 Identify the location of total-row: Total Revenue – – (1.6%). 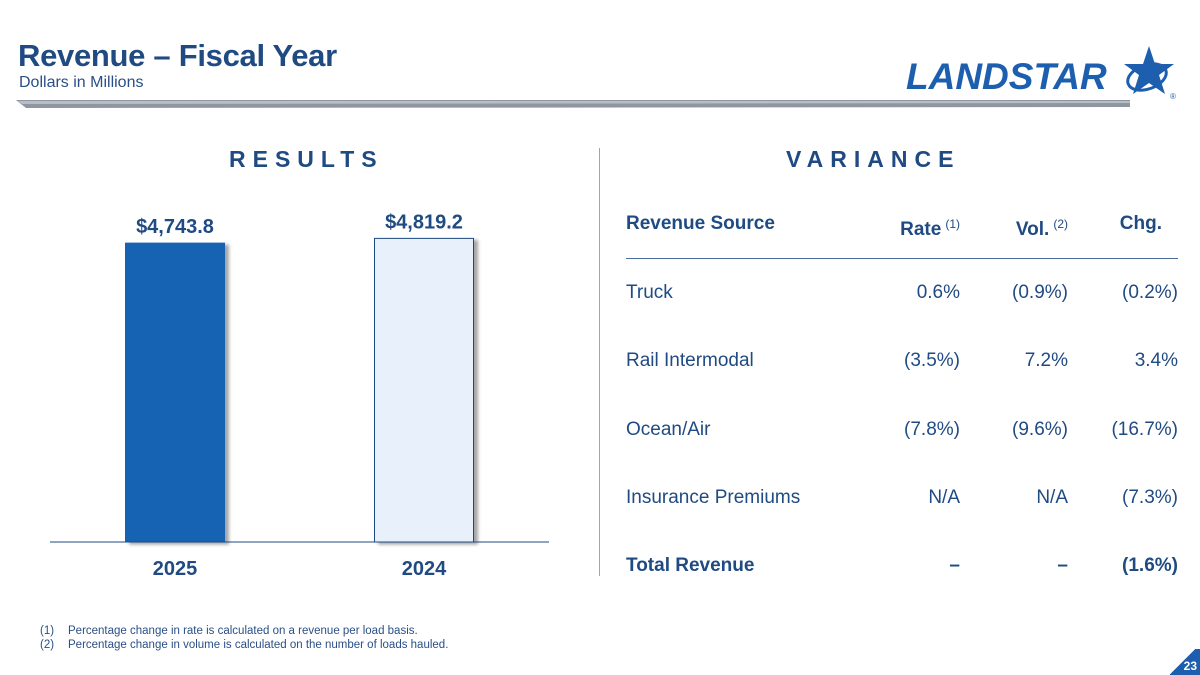
(902, 566).